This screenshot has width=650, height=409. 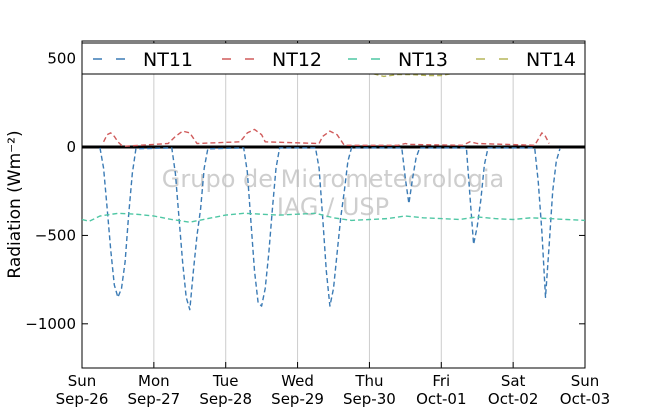 What do you see at coordinates (82, 399) in the screenshot?
I see `x-tick-label-date: Sep-26` at bounding box center [82, 399].